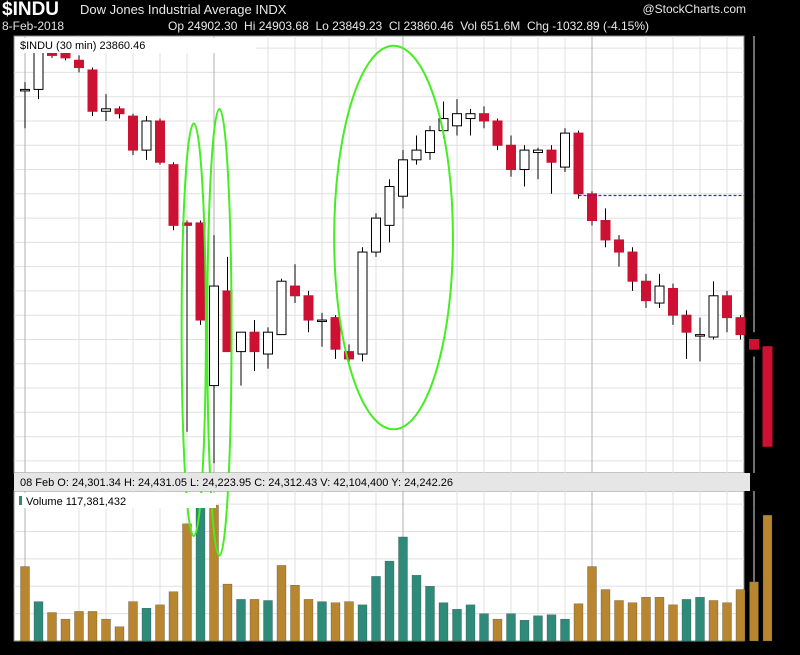 The width and height of the screenshot is (800, 655). Describe the element at coordinates (76, 502) in the screenshot. I see `volume-legend: Volume 117,381,432` at that location.